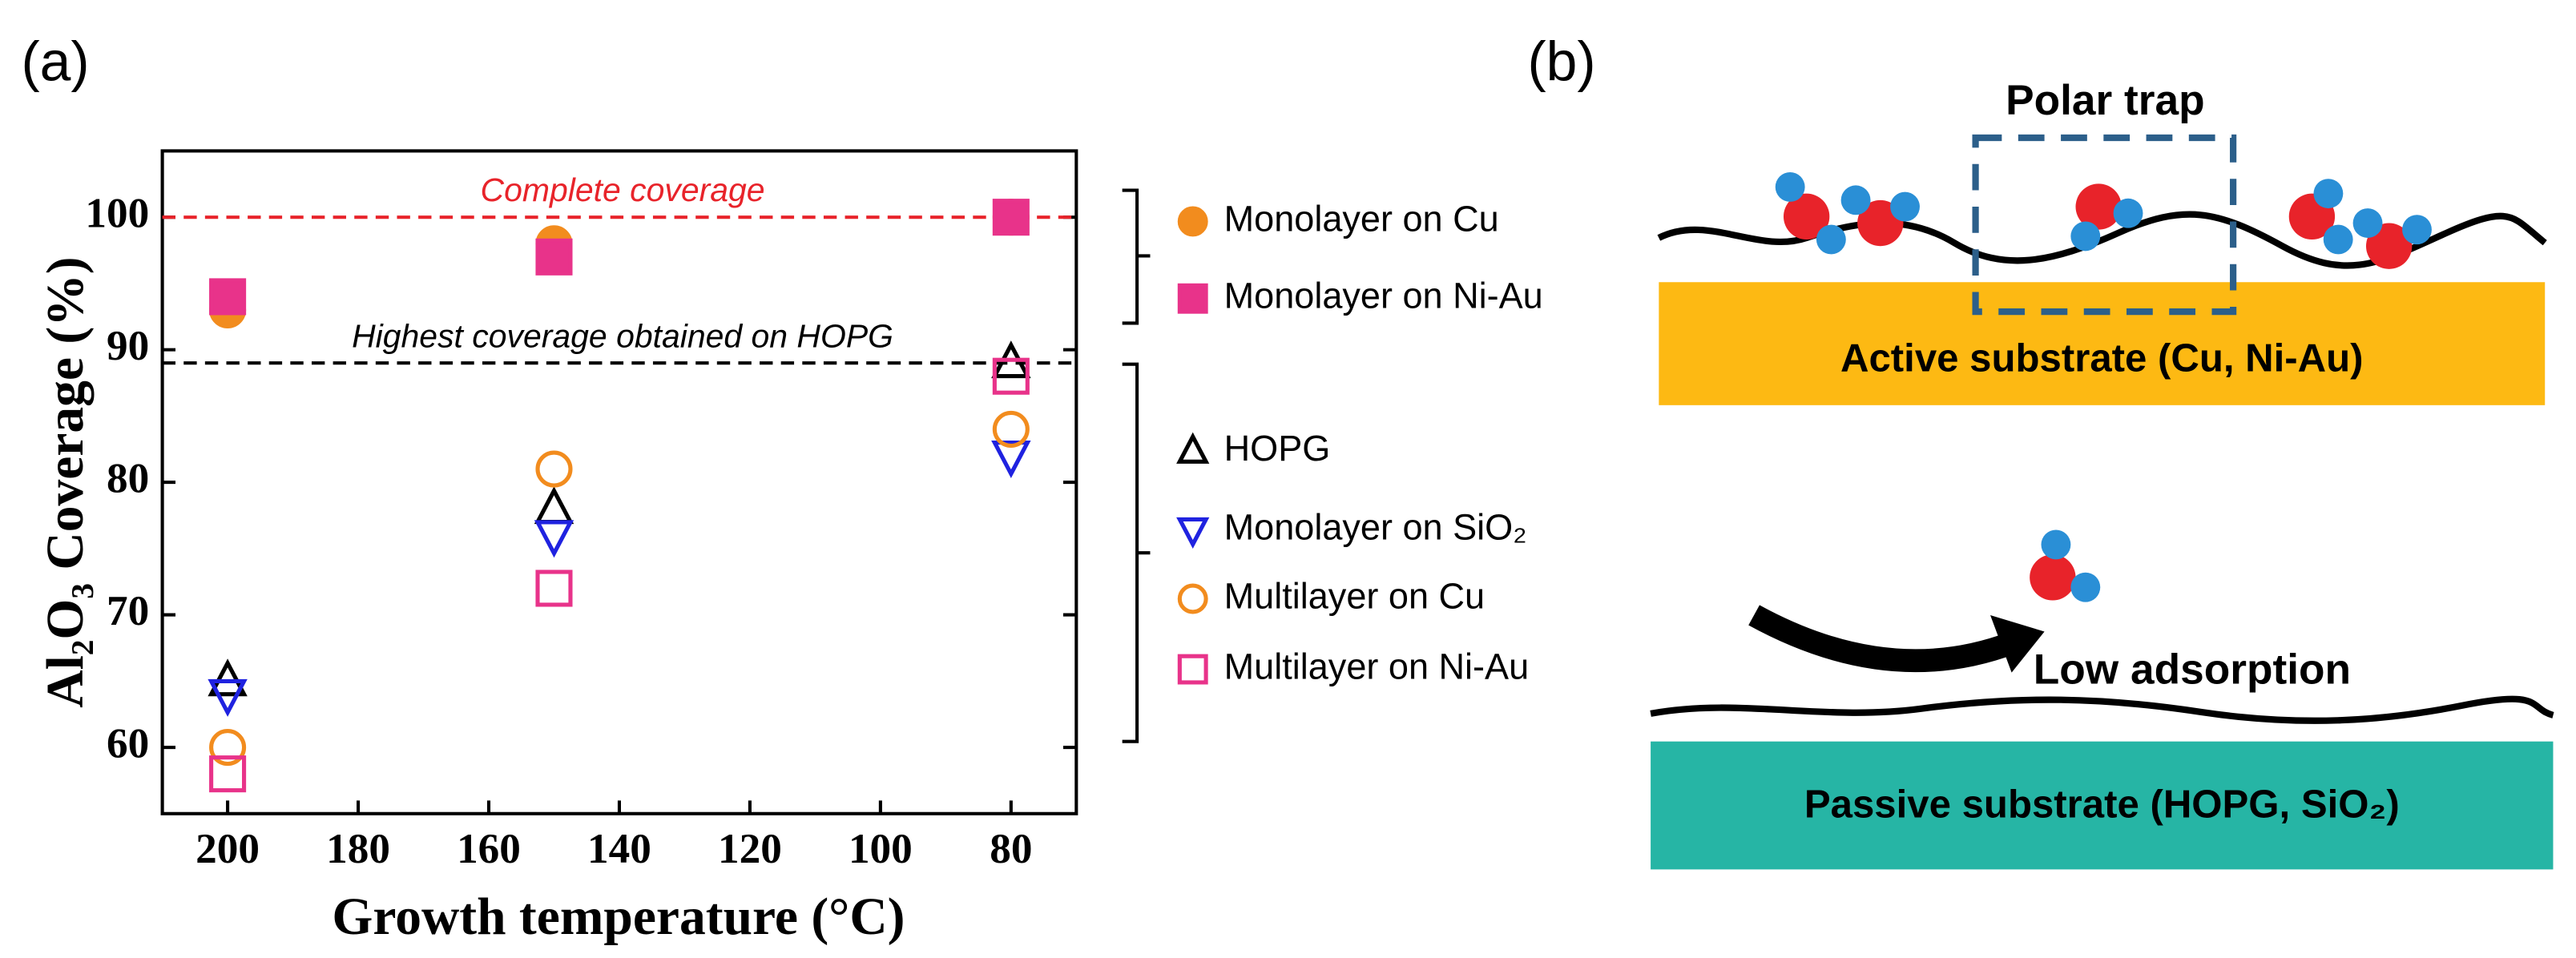 The image size is (2576, 958). What do you see at coordinates (2192, 670) in the screenshot?
I see `adsorption-label: Low adsorption` at bounding box center [2192, 670].